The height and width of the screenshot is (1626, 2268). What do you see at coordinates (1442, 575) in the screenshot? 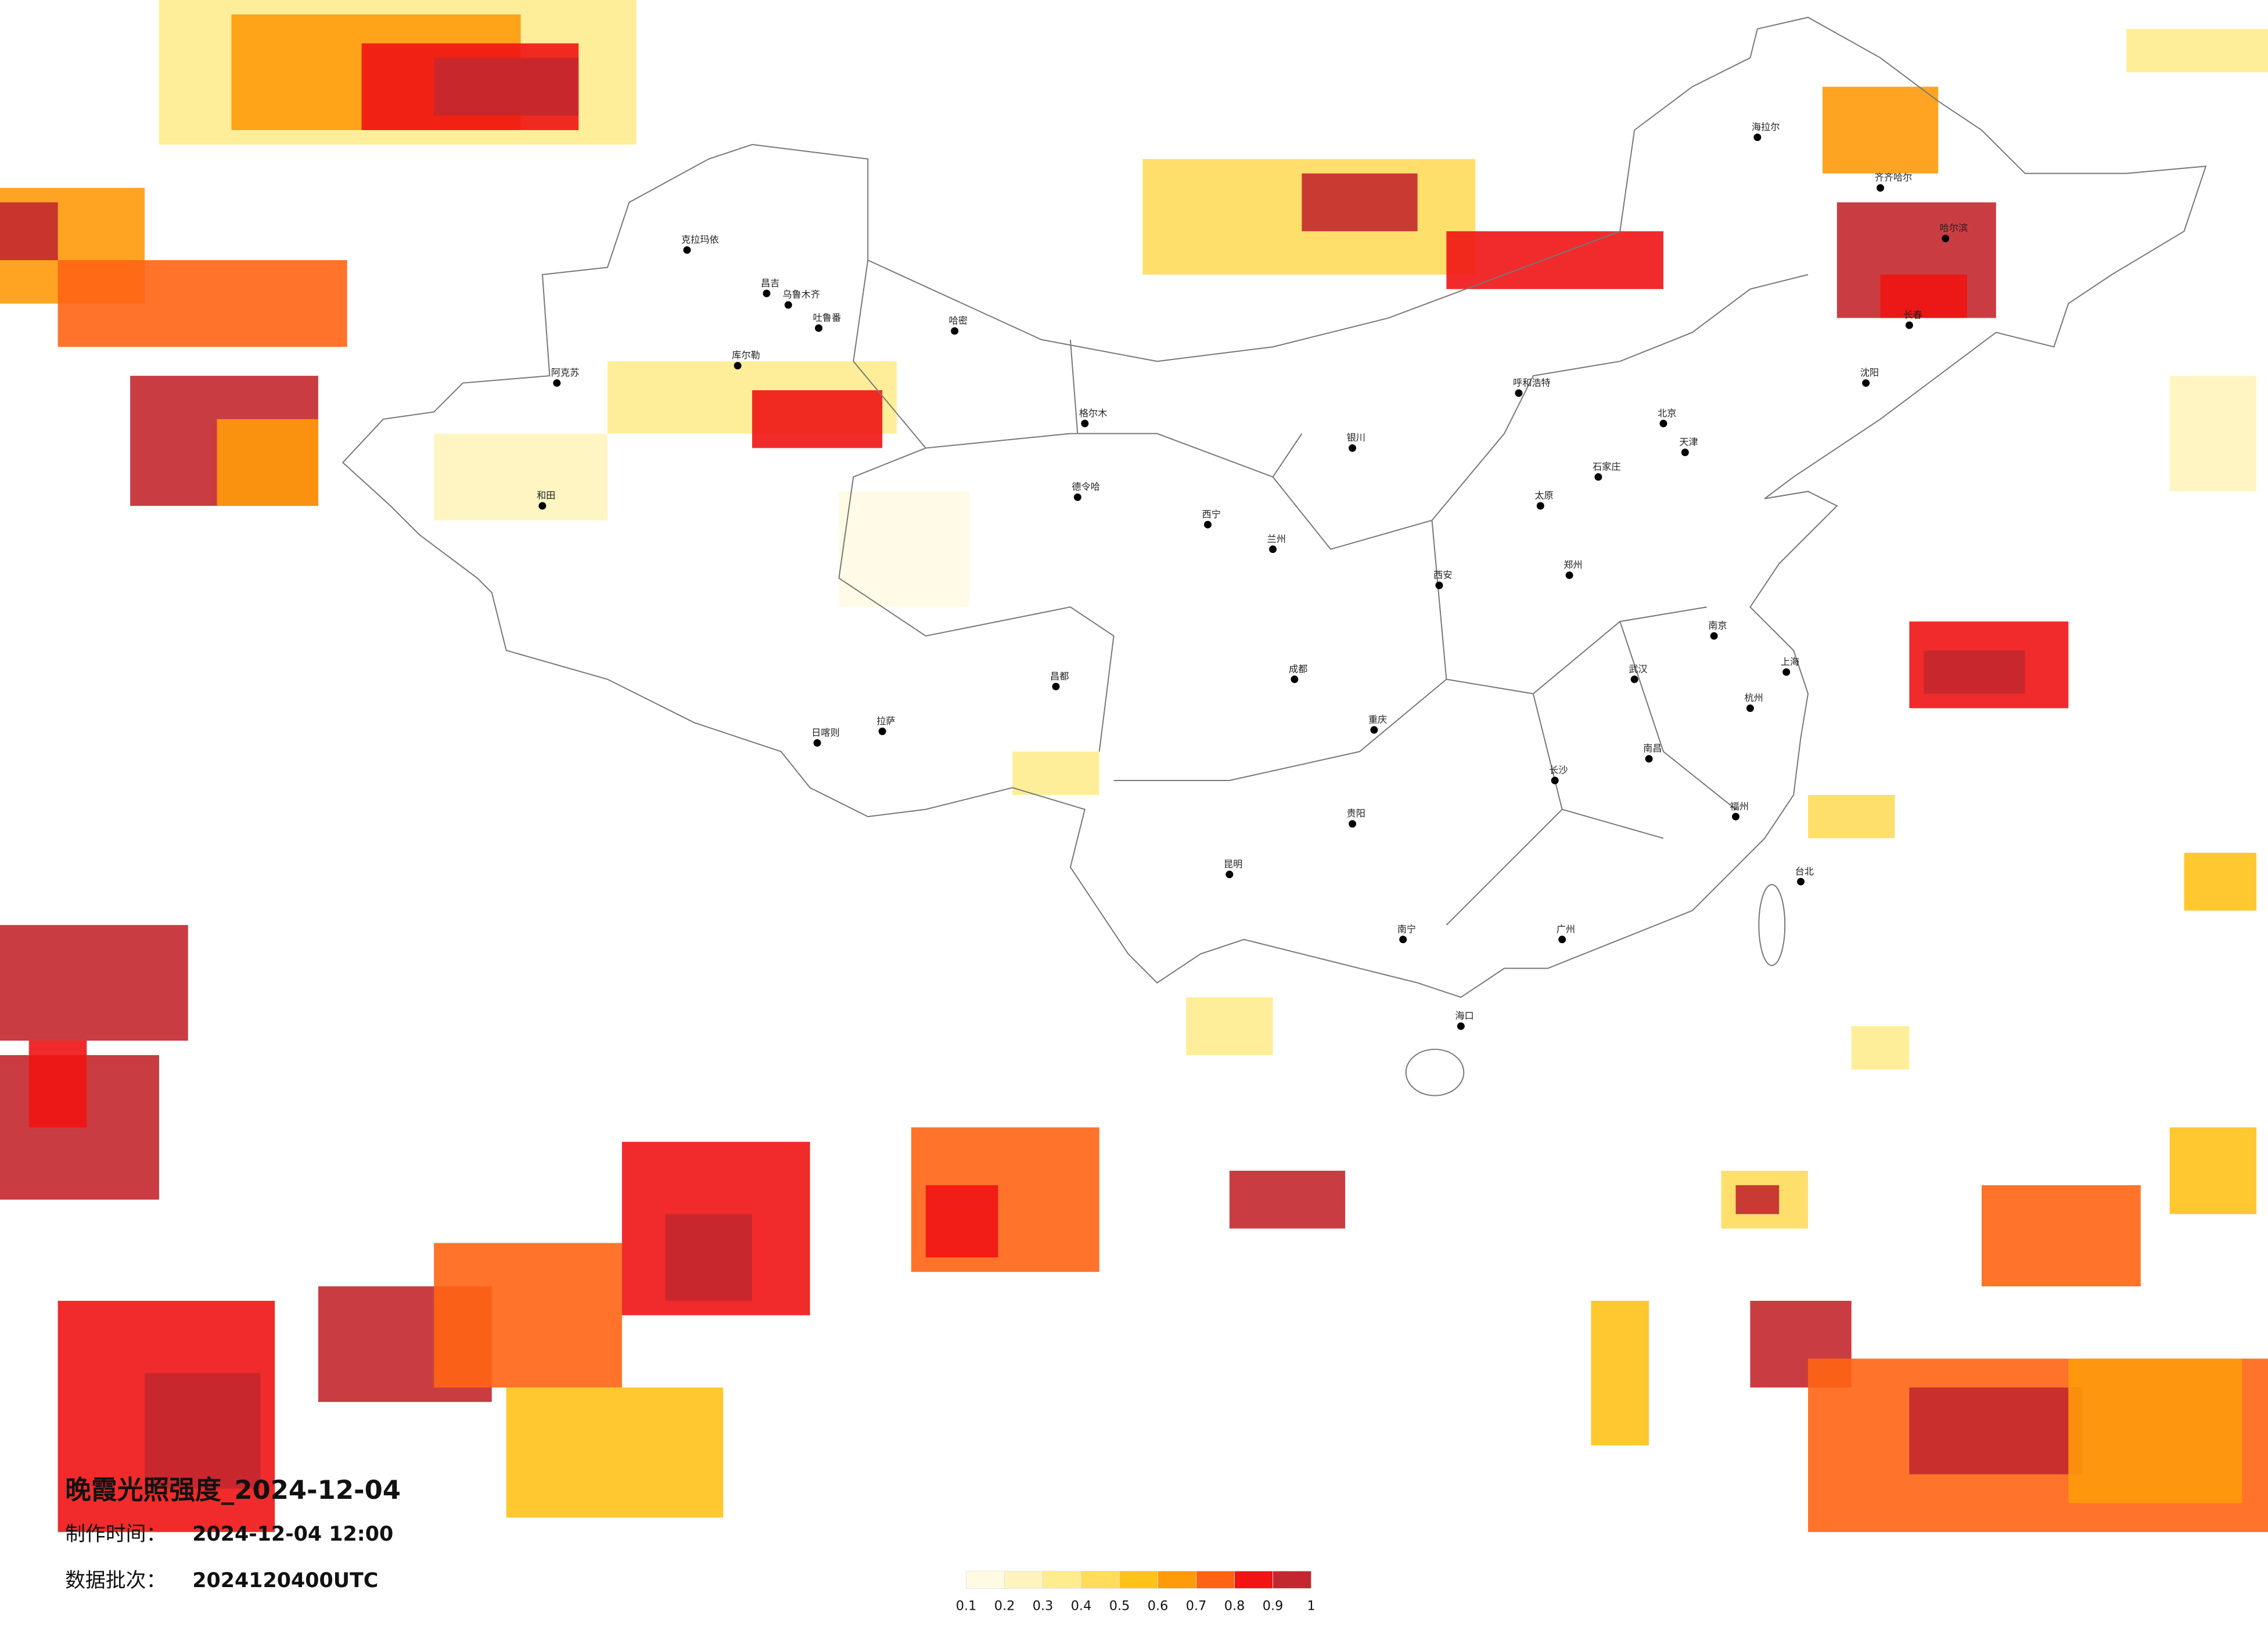
I see `city-label: 西安` at bounding box center [1442, 575].